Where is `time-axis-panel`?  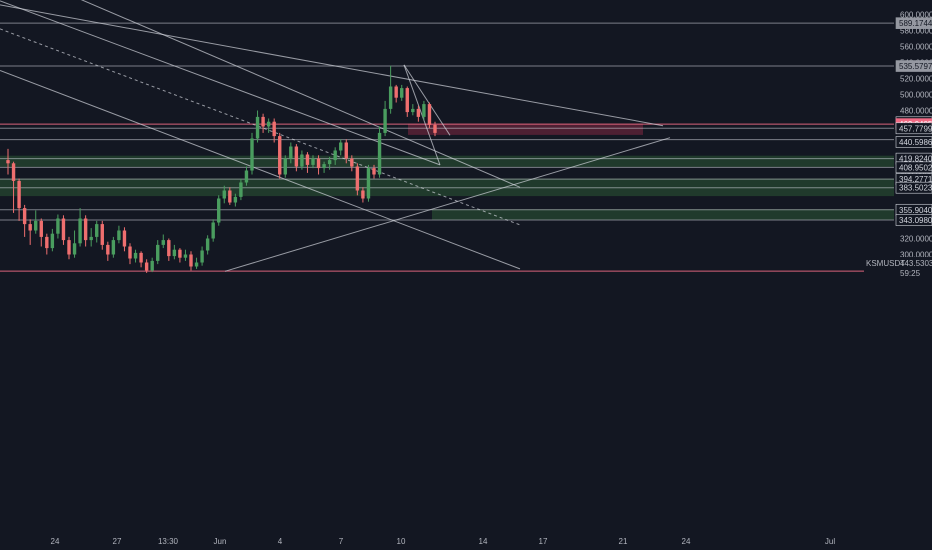
time-axis-panel is located at coordinates (466, 541).